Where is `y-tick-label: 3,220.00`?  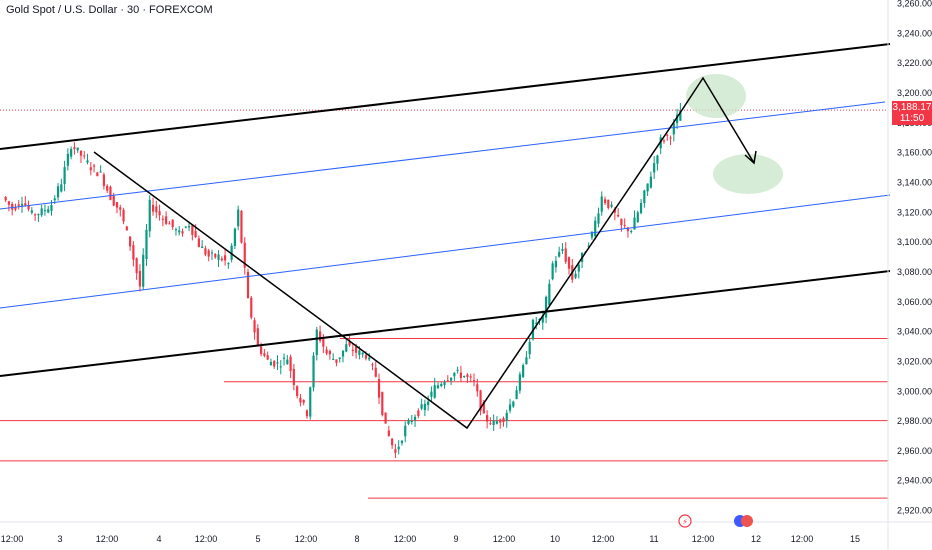
y-tick-label: 3,220.00 is located at coordinates (914, 63).